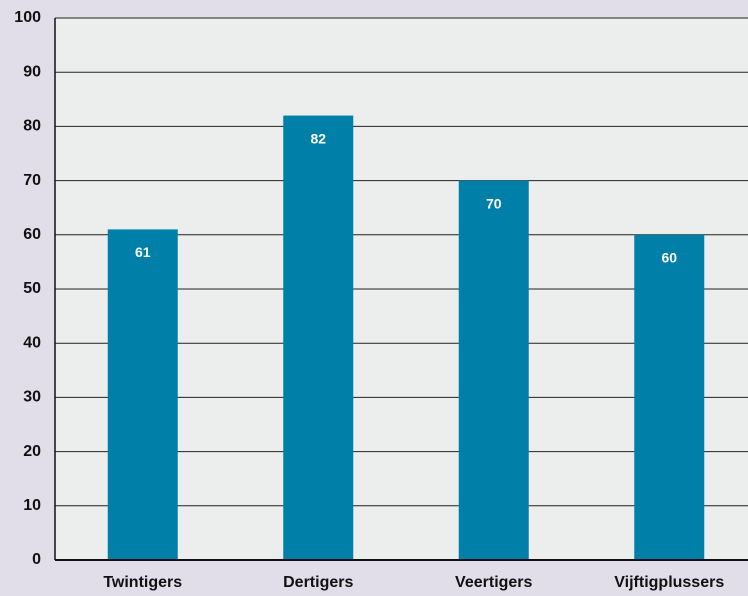 The height and width of the screenshot is (596, 748). What do you see at coordinates (318, 138) in the screenshot?
I see `data-label: 82` at bounding box center [318, 138].